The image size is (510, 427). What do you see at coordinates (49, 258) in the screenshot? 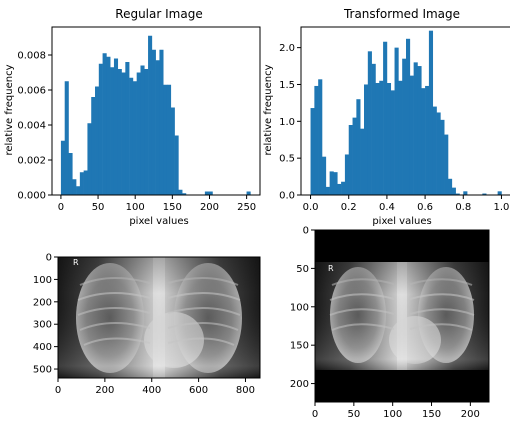
I see `y-tick-label: 0` at bounding box center [49, 258].